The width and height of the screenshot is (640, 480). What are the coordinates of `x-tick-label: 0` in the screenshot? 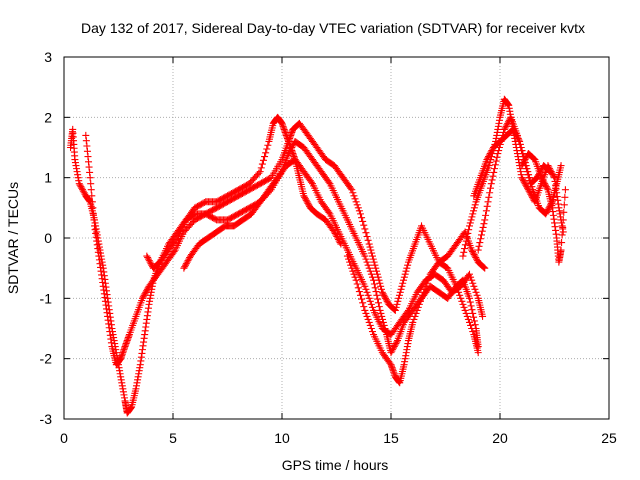 It's located at (64, 438).